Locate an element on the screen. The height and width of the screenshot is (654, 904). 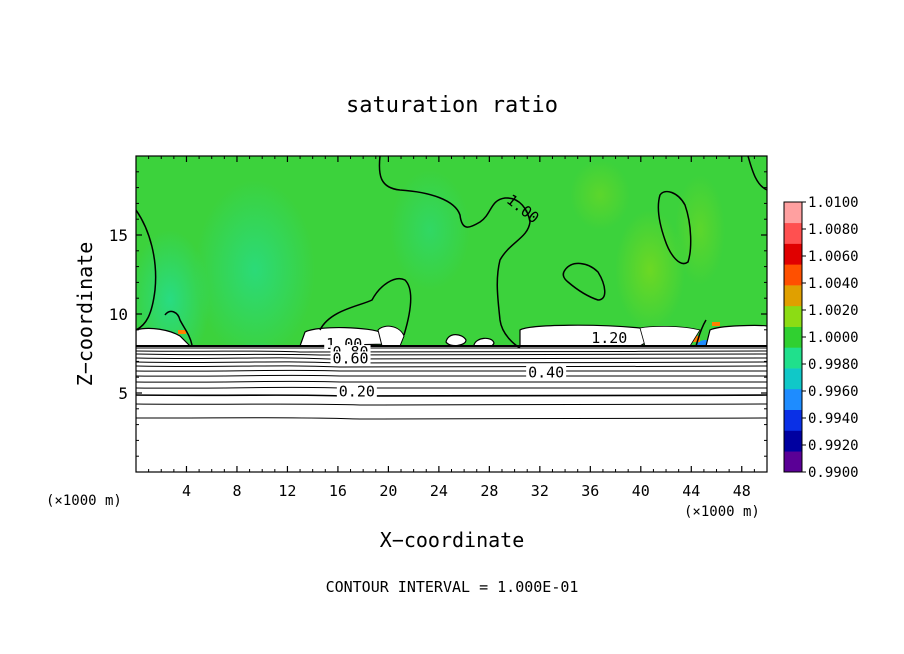
y-tick-label: 10 is located at coordinates (118, 314).